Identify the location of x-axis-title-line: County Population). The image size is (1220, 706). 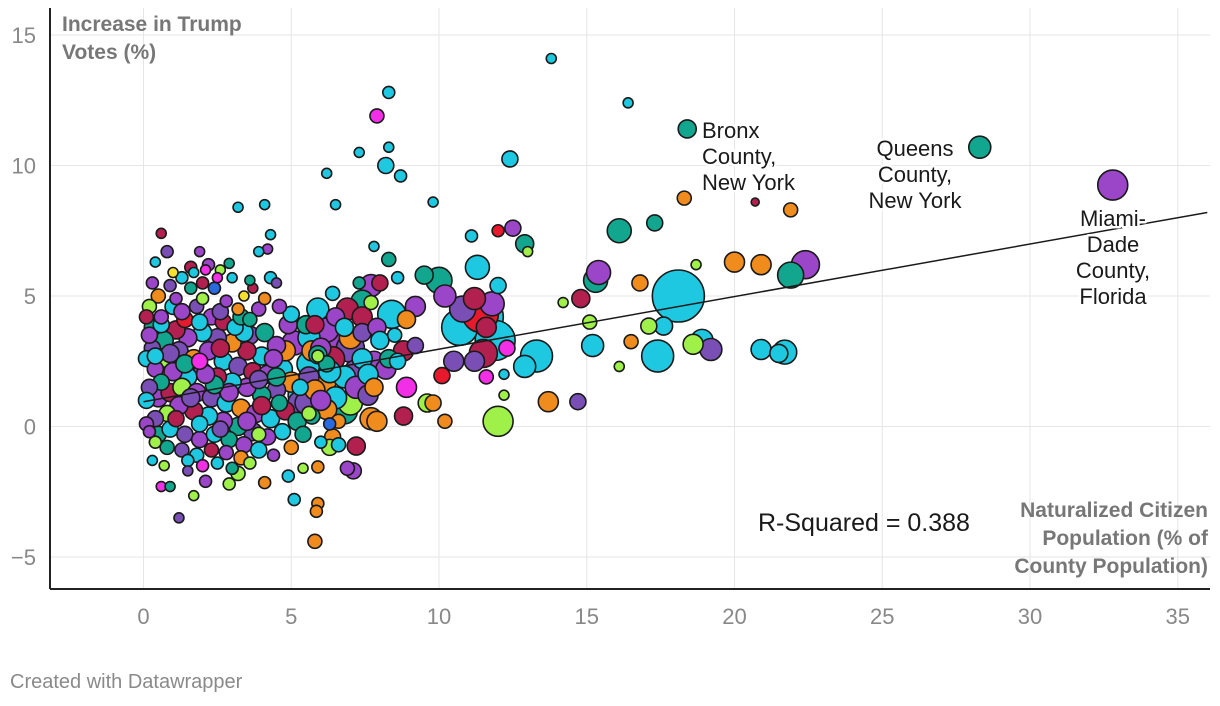
(1111, 566).